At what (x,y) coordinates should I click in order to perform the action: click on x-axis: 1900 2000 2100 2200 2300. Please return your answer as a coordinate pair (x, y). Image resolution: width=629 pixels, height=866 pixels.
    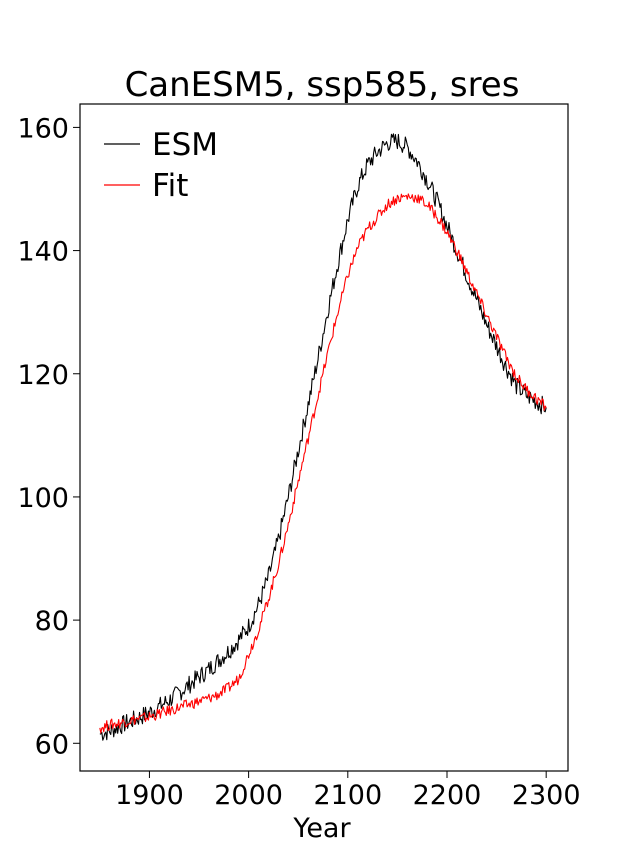
    Looking at the image, I should click on (348, 791).